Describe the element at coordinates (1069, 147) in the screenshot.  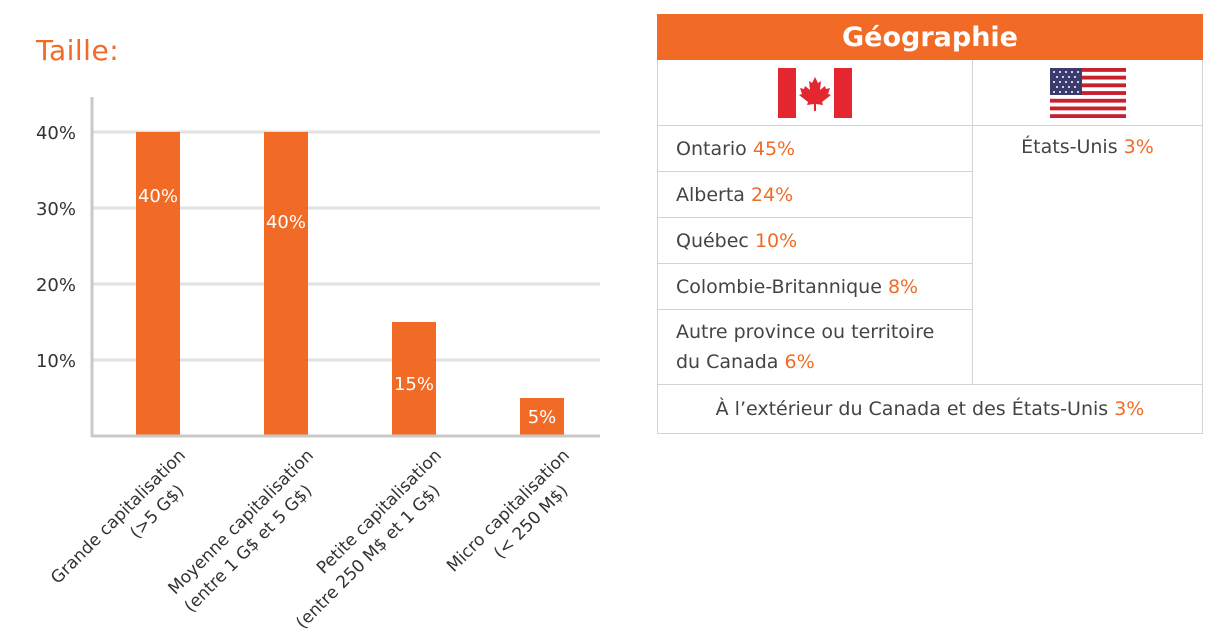
I see `usa-name: États-Unis` at that location.